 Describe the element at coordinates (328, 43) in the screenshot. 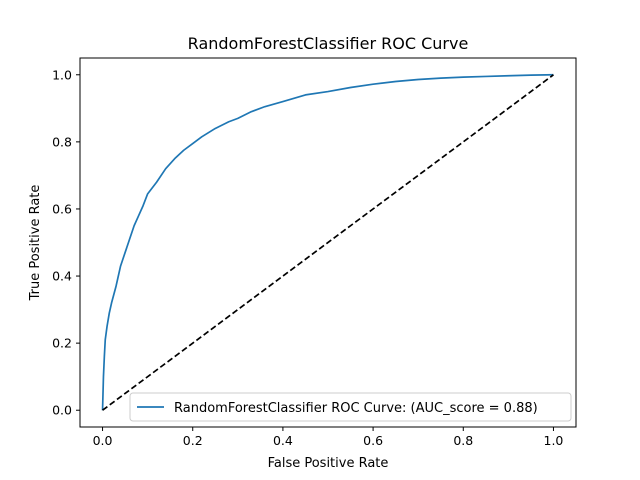

I see `chart-title: RandomForestClassifier ROC Curve` at that location.